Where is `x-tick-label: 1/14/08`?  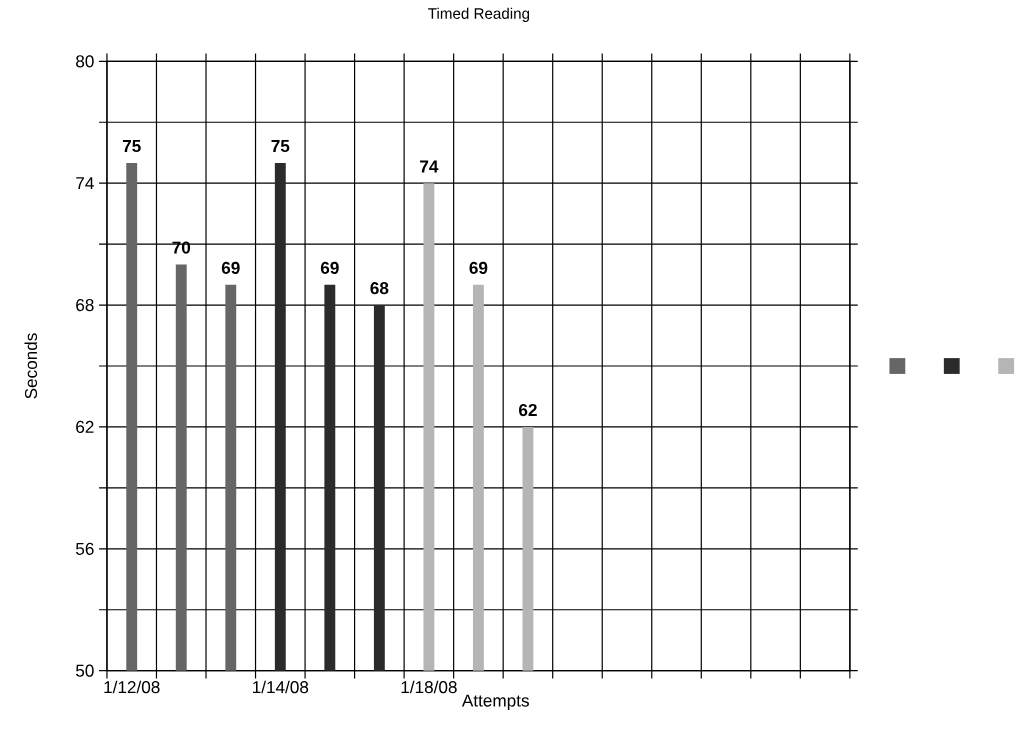 x-tick-label: 1/14/08 is located at coordinates (281, 687).